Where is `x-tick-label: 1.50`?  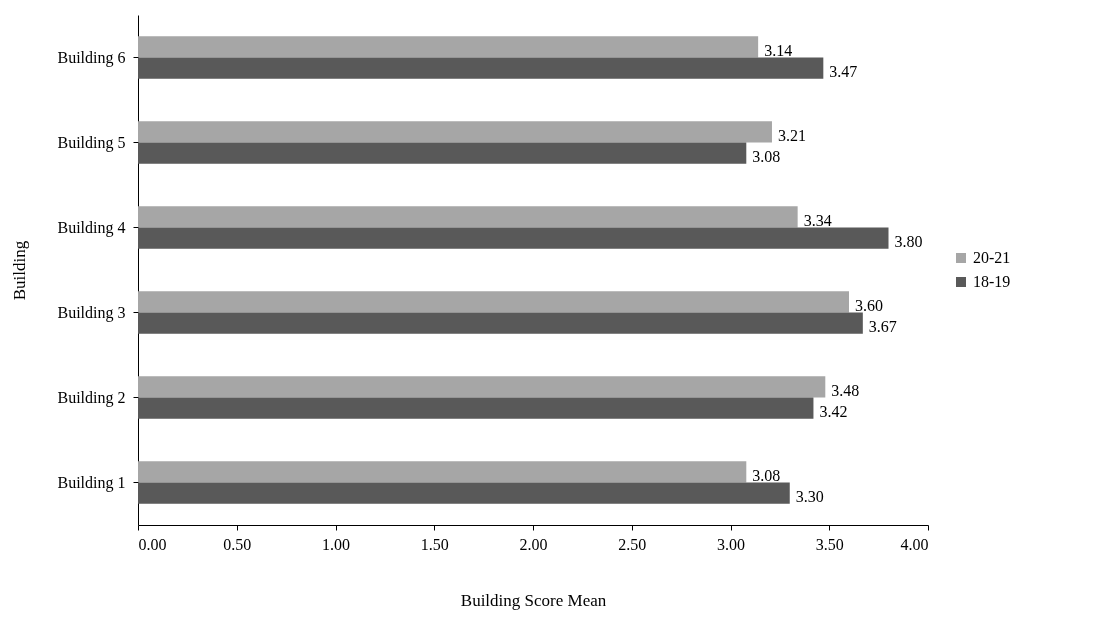
x-tick-label: 1.50 is located at coordinates (434, 544).